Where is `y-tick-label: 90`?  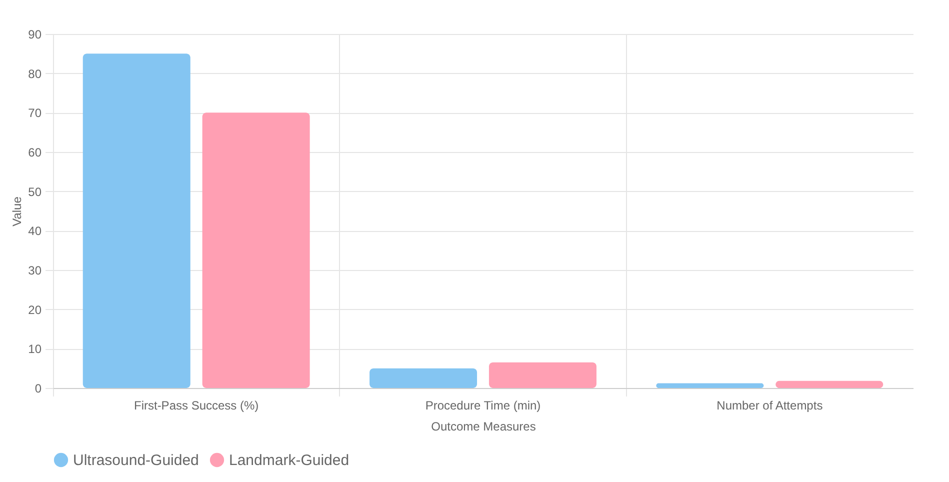
y-tick-label: 90 is located at coordinates (35, 35).